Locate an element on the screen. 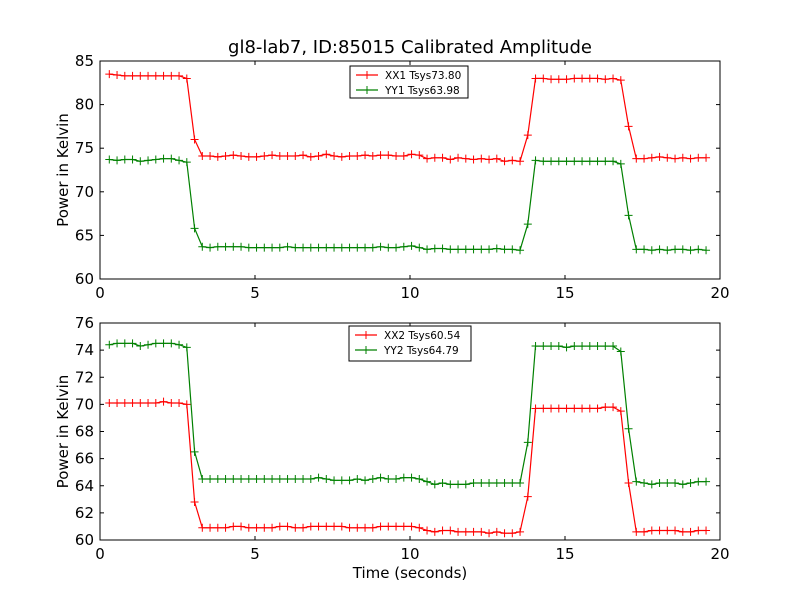 The width and height of the screenshot is (800, 600). x-tick-label: 15 is located at coordinates (564, 293).